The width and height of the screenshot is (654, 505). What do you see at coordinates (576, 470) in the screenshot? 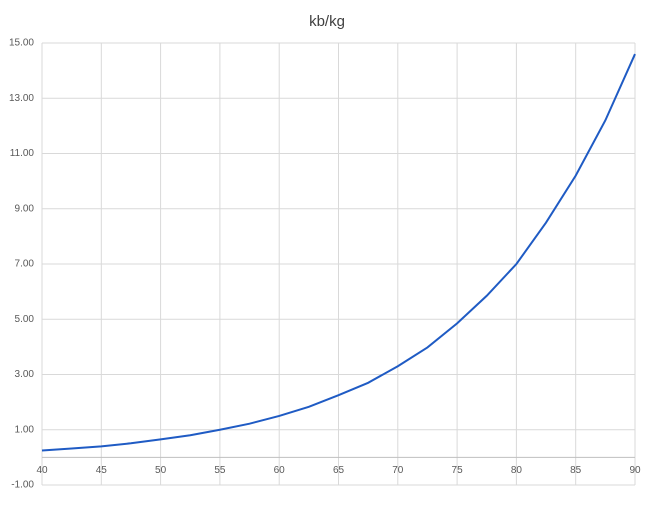
I see `x-tick-label: 85` at bounding box center [576, 470].